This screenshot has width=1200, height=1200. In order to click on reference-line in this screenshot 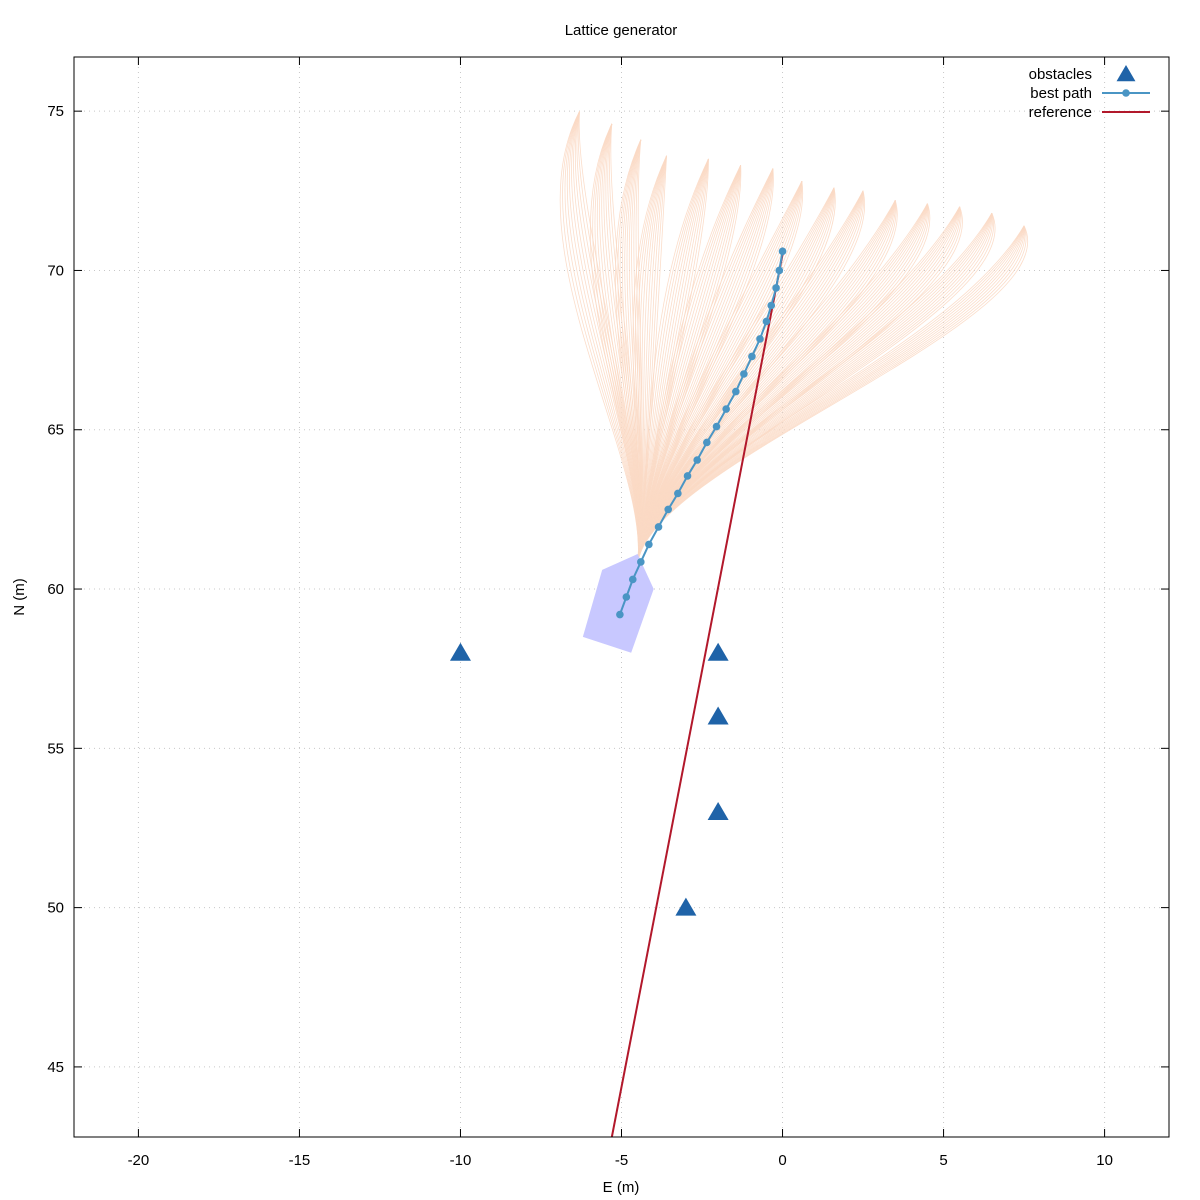, I will do `click(697, 696)`.